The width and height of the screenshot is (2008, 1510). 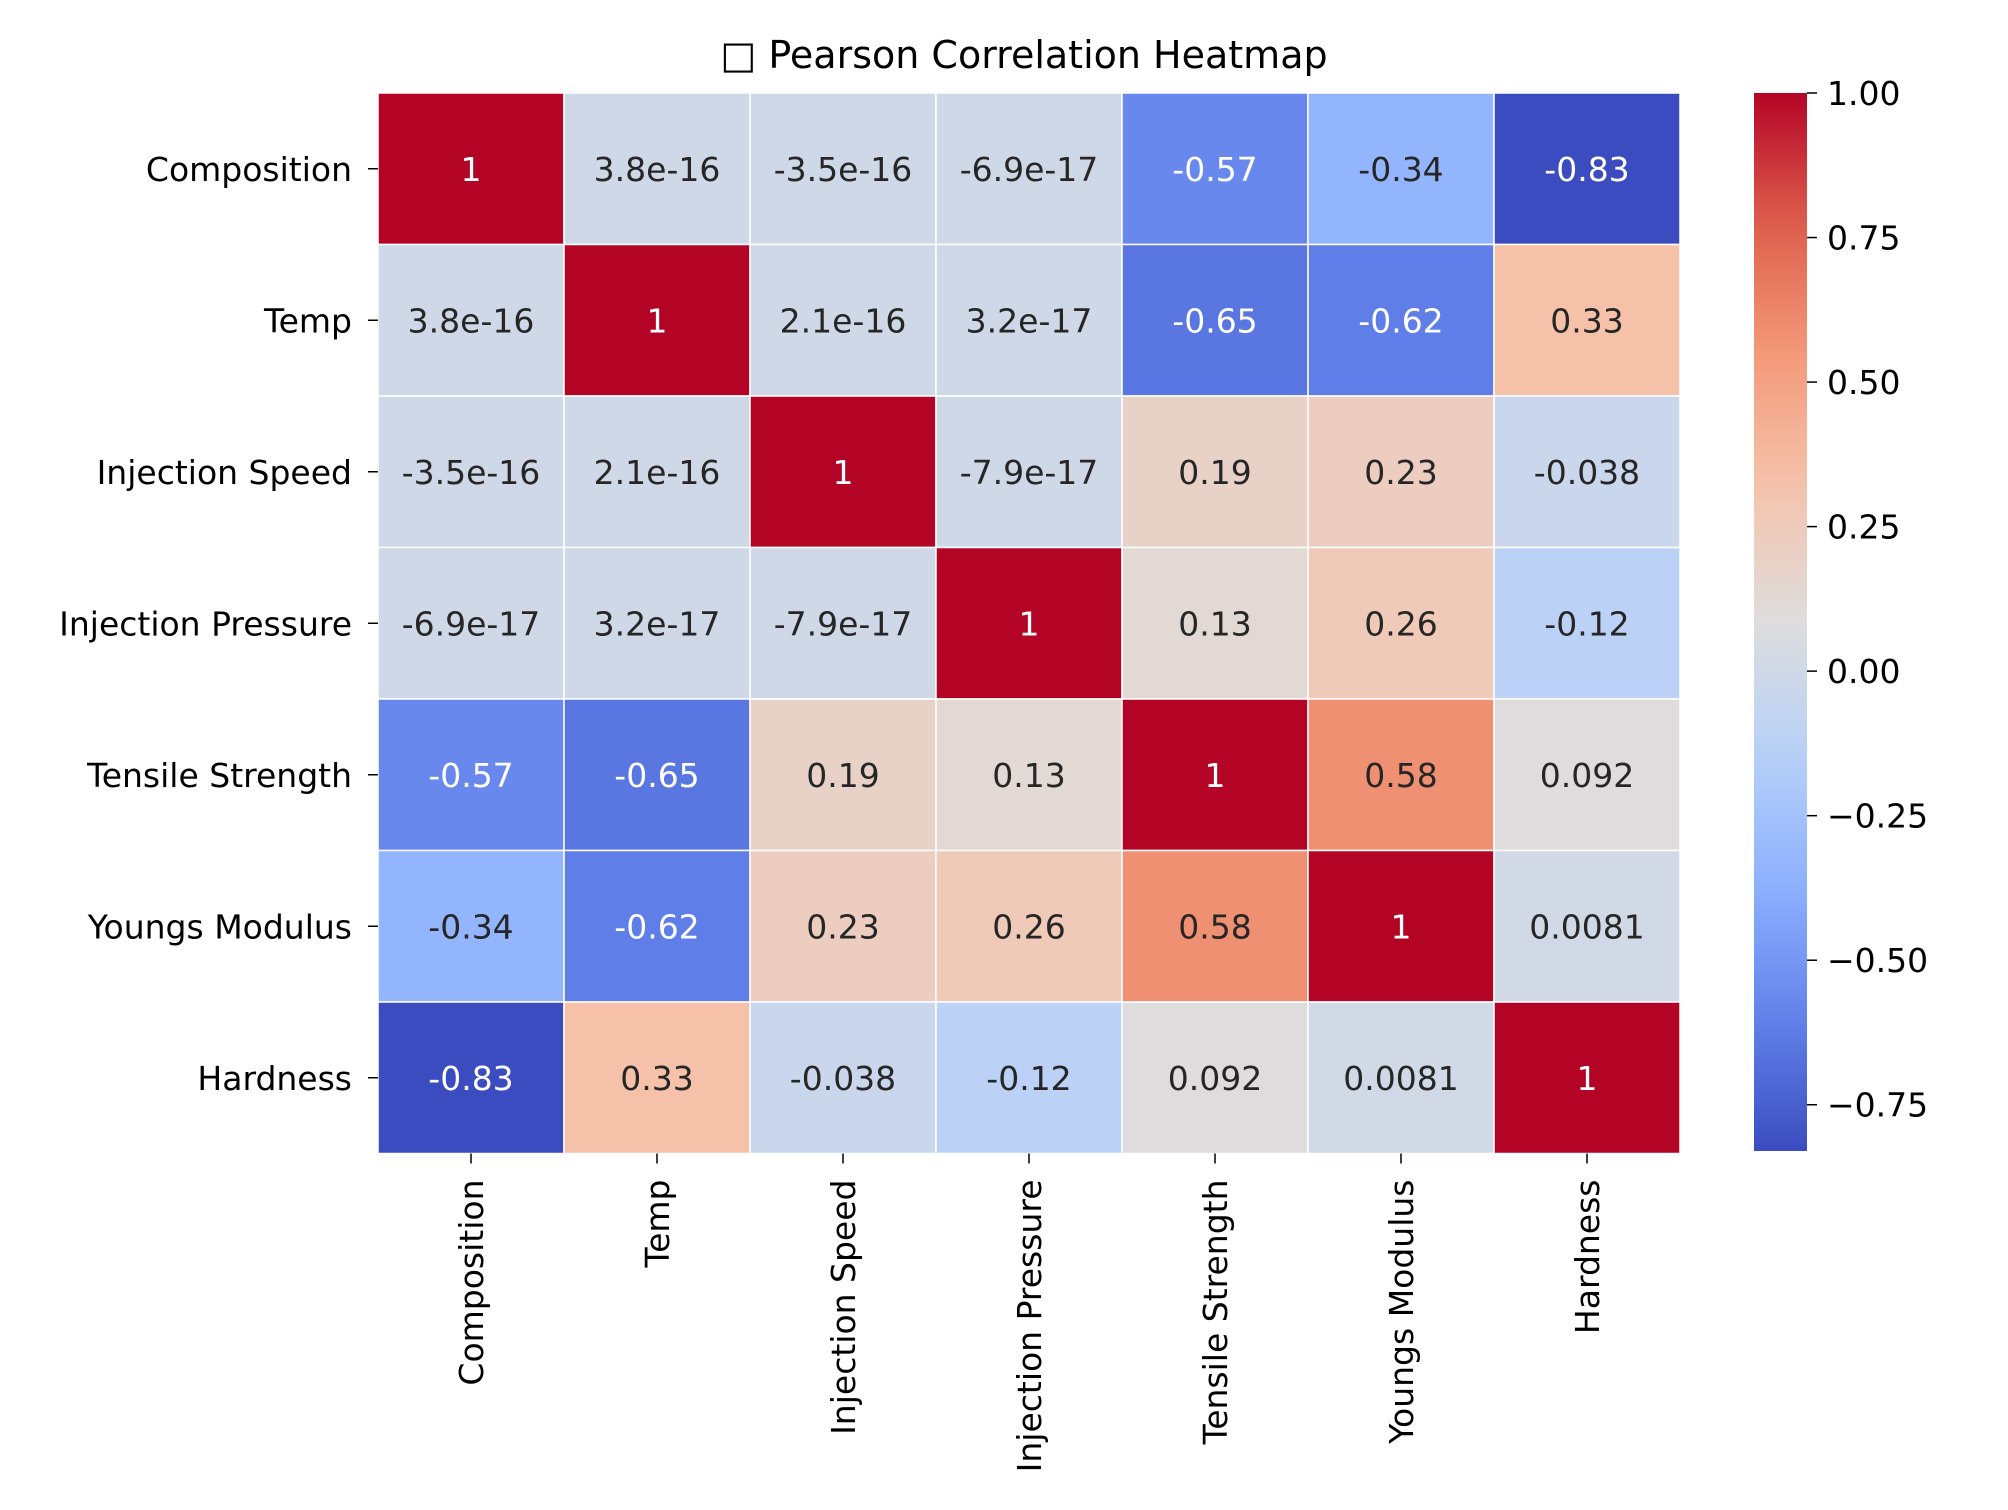 What do you see at coordinates (1863, 527) in the screenshot?
I see `colorbar-tick-label: 0.25` at bounding box center [1863, 527].